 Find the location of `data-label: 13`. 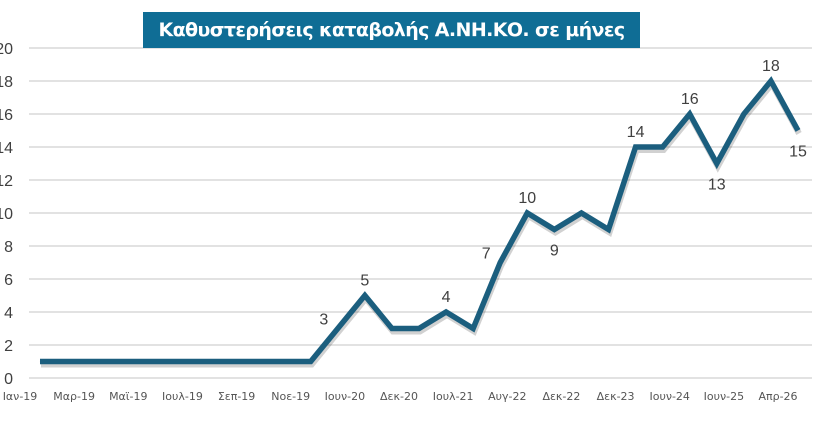

data-label: 13 is located at coordinates (717, 185).